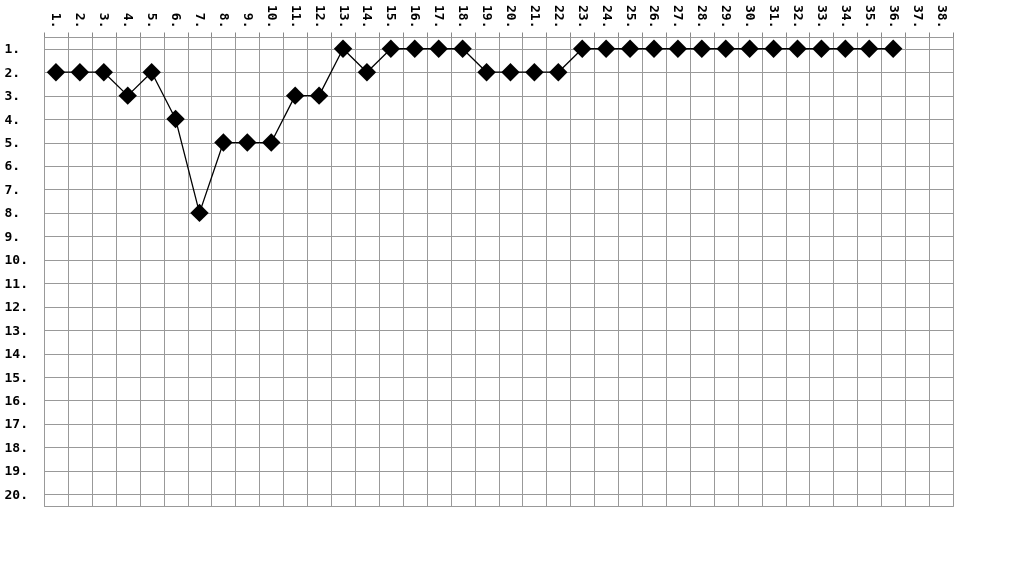 The height and width of the screenshot is (579, 1024). What do you see at coordinates (607, 17) in the screenshot?
I see `x-tick-label: 24.` at bounding box center [607, 17].